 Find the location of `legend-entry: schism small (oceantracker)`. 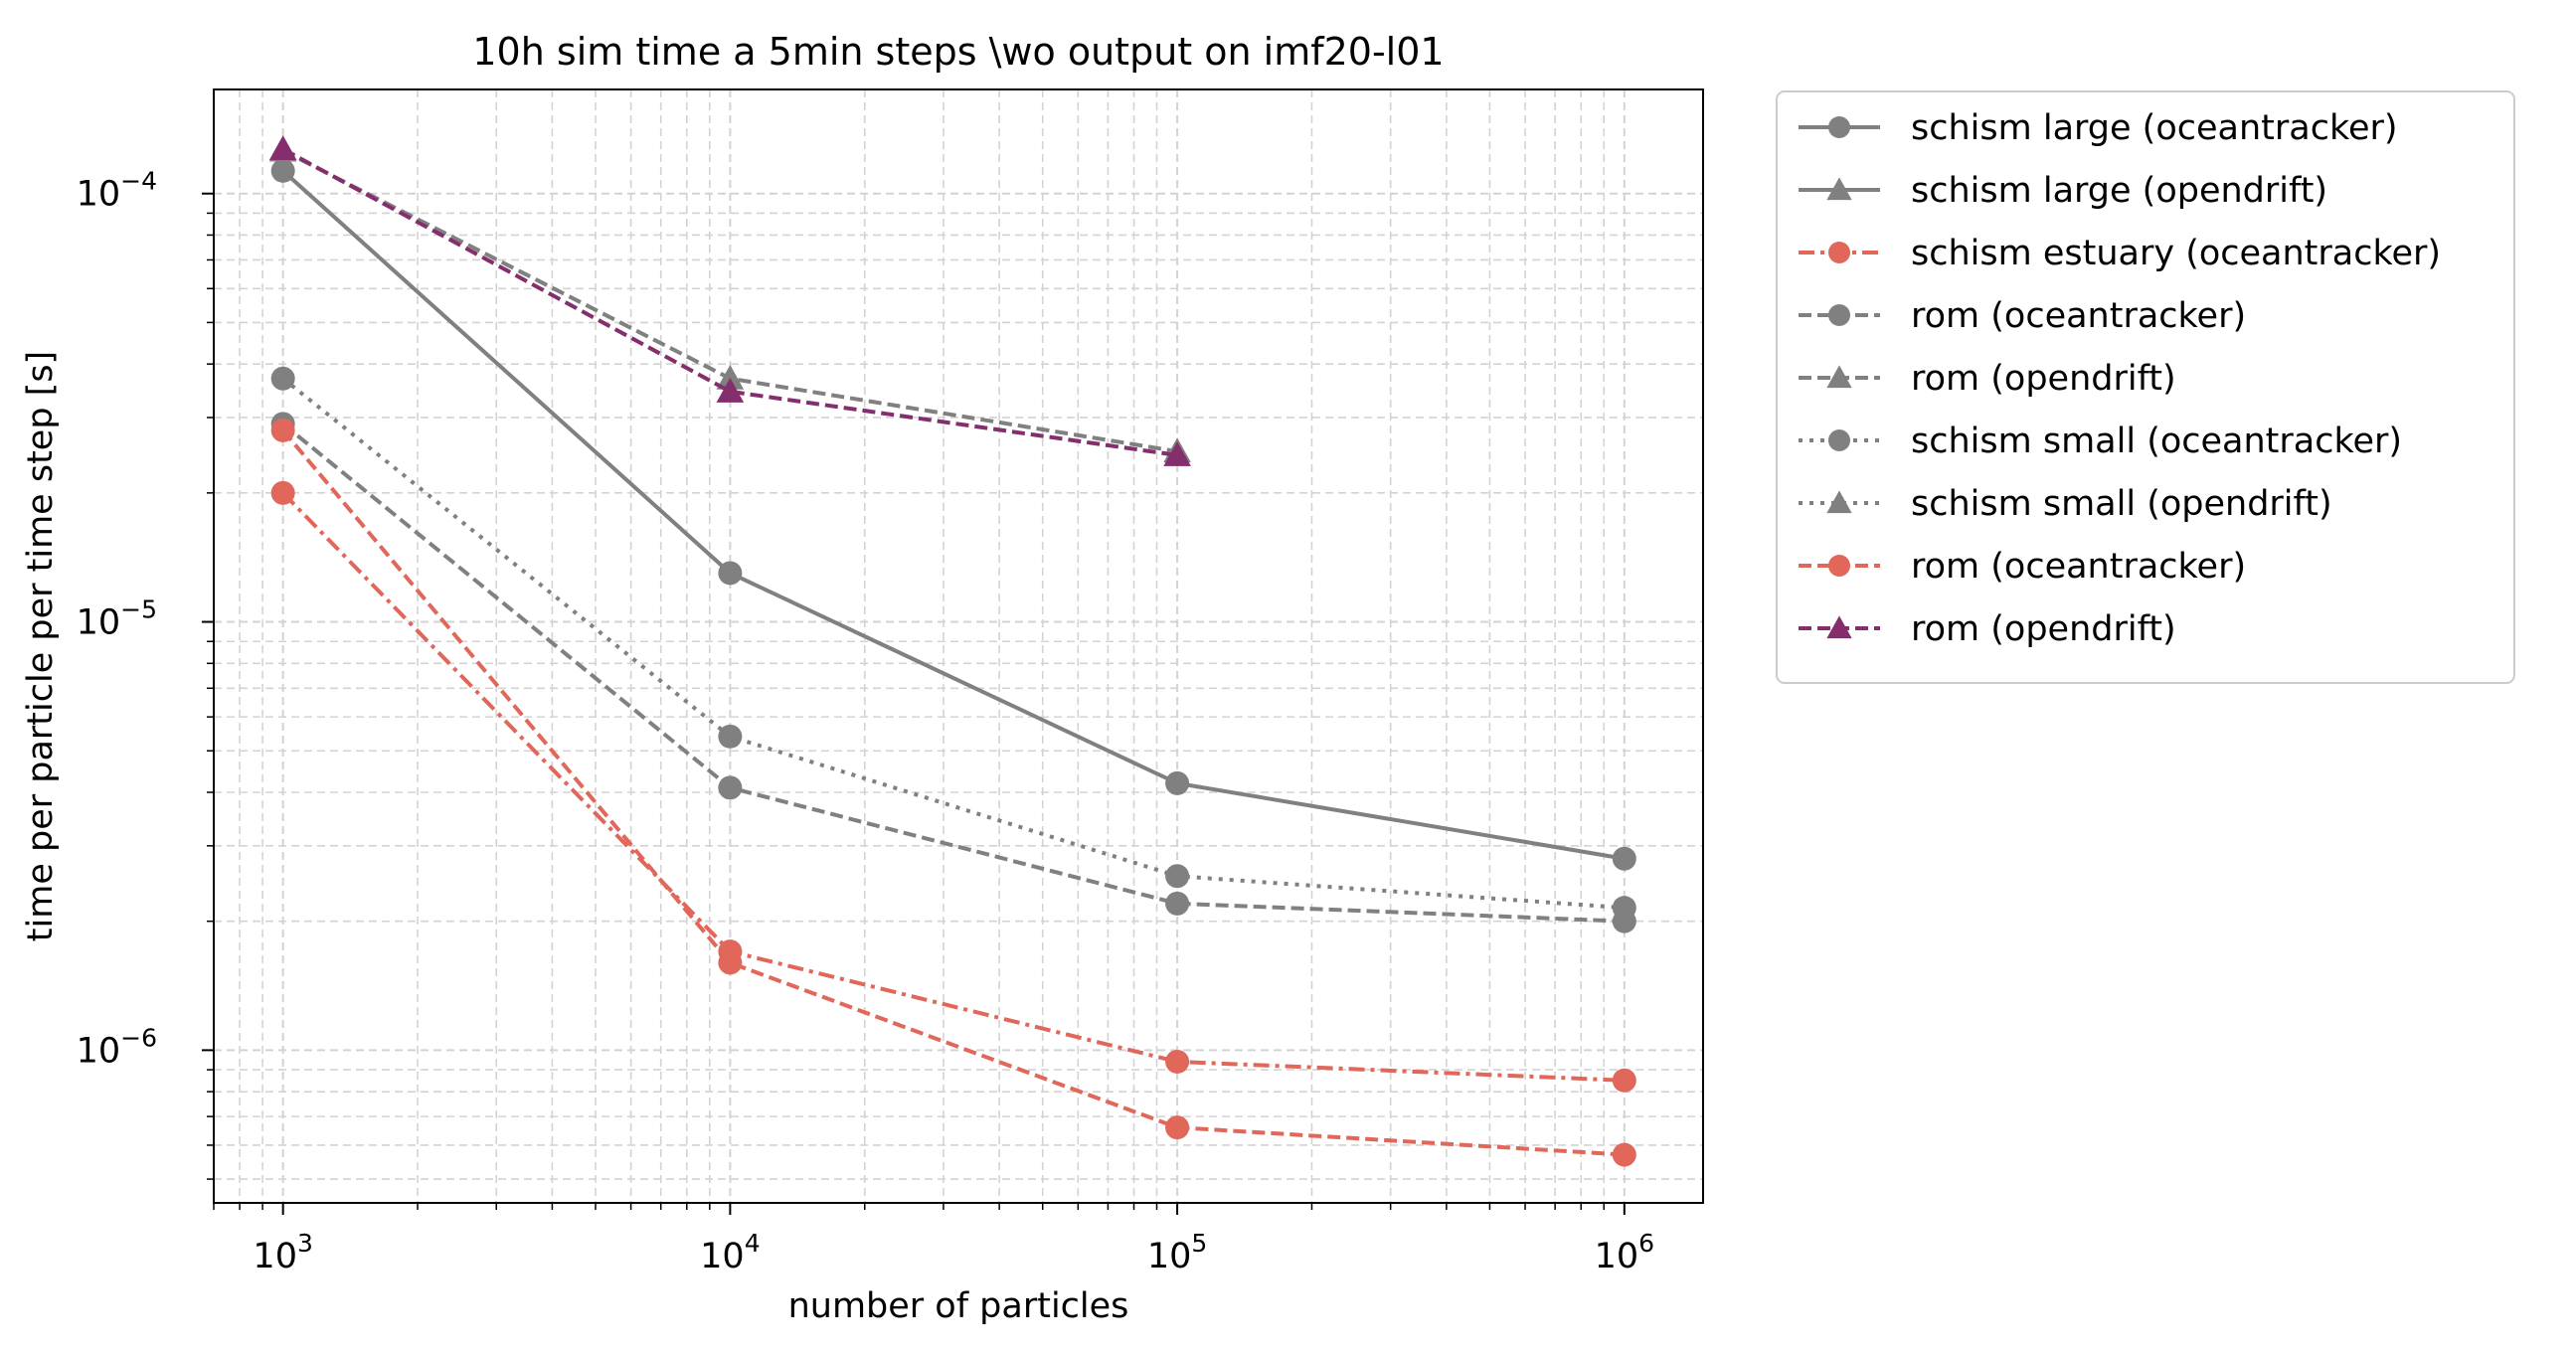

legend-entry: schism small (oceantracker) is located at coordinates (2100, 441).